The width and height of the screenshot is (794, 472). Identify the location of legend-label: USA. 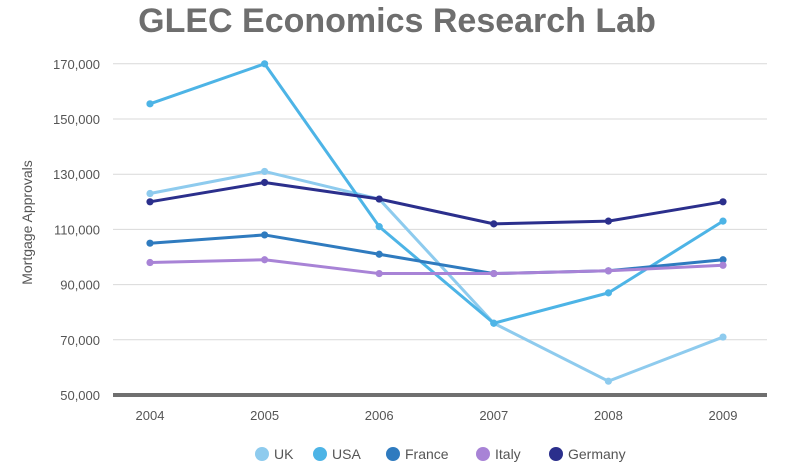
(346, 454).